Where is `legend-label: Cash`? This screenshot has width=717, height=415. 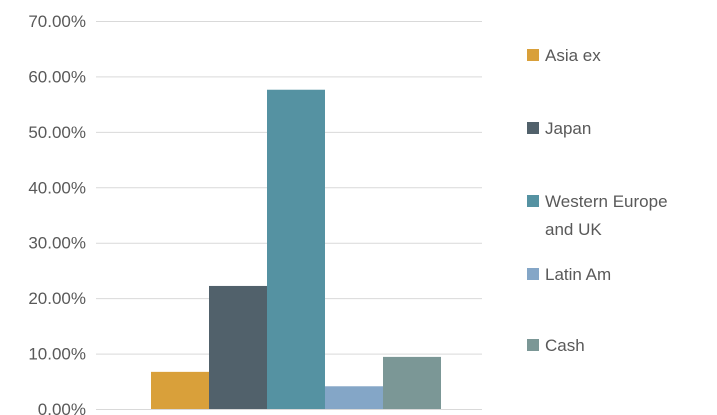 legend-label: Cash is located at coordinates (565, 345).